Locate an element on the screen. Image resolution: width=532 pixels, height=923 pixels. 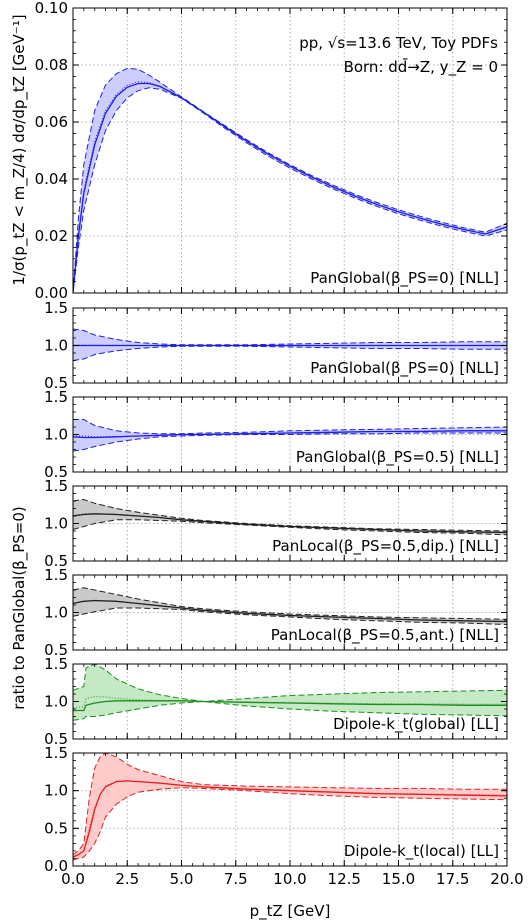
panel-5-data is located at coordinates (290, 692).